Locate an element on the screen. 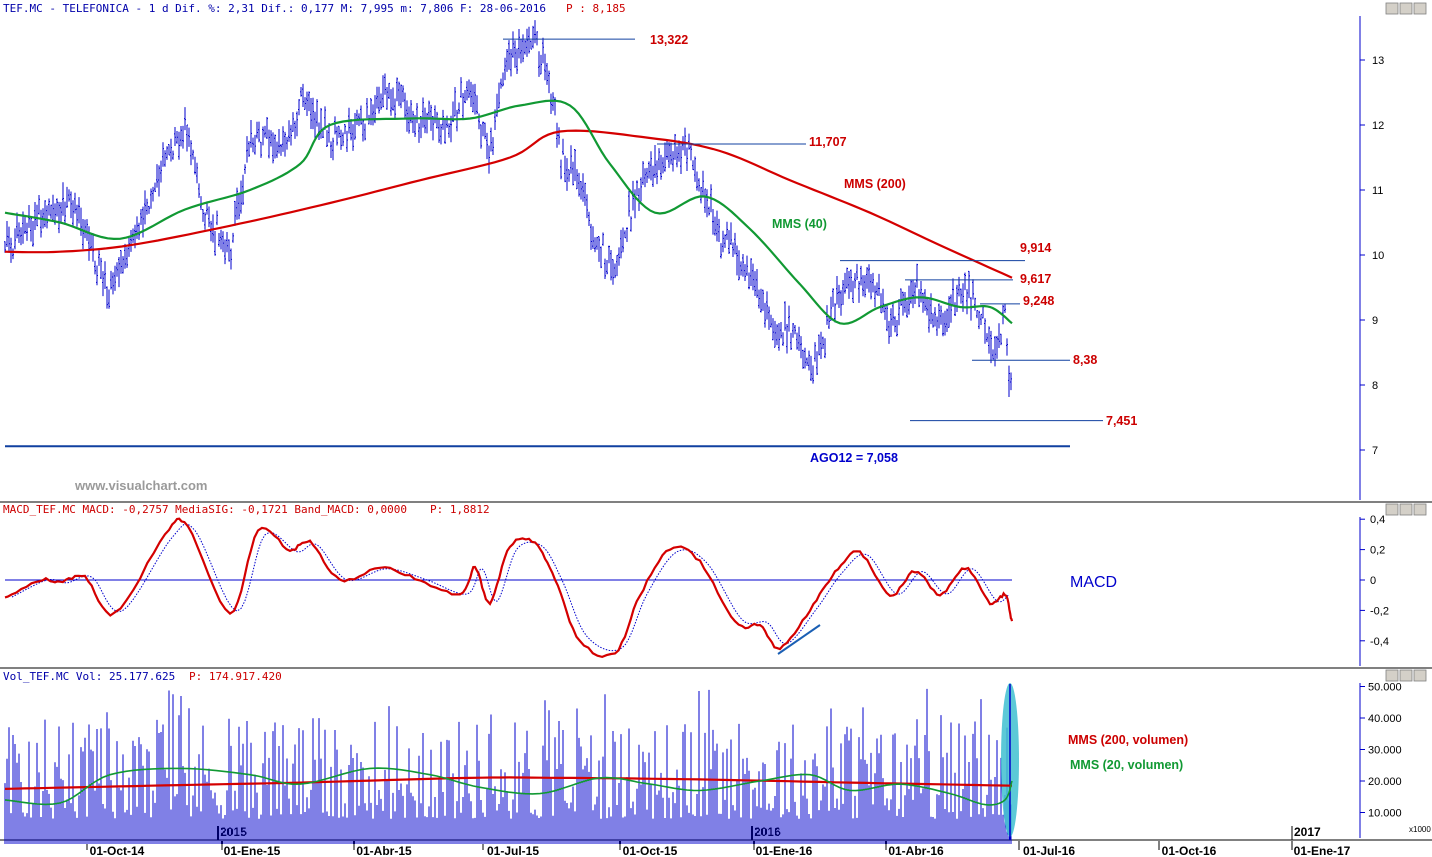 Image resolution: width=1432 pixels, height=857 pixels. price-level-label: 13,322 is located at coordinates (669, 40).